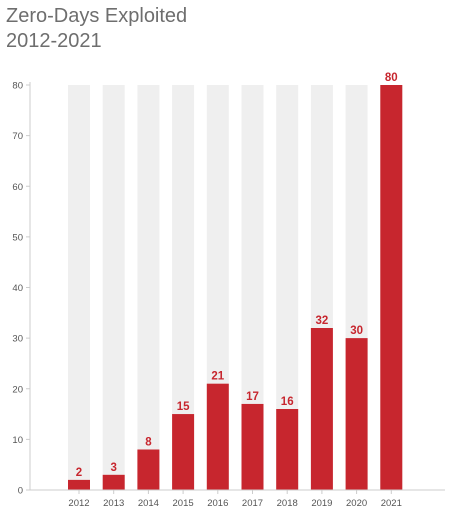  Describe the element at coordinates (391, 287) in the screenshot. I see `bar-2021` at that location.